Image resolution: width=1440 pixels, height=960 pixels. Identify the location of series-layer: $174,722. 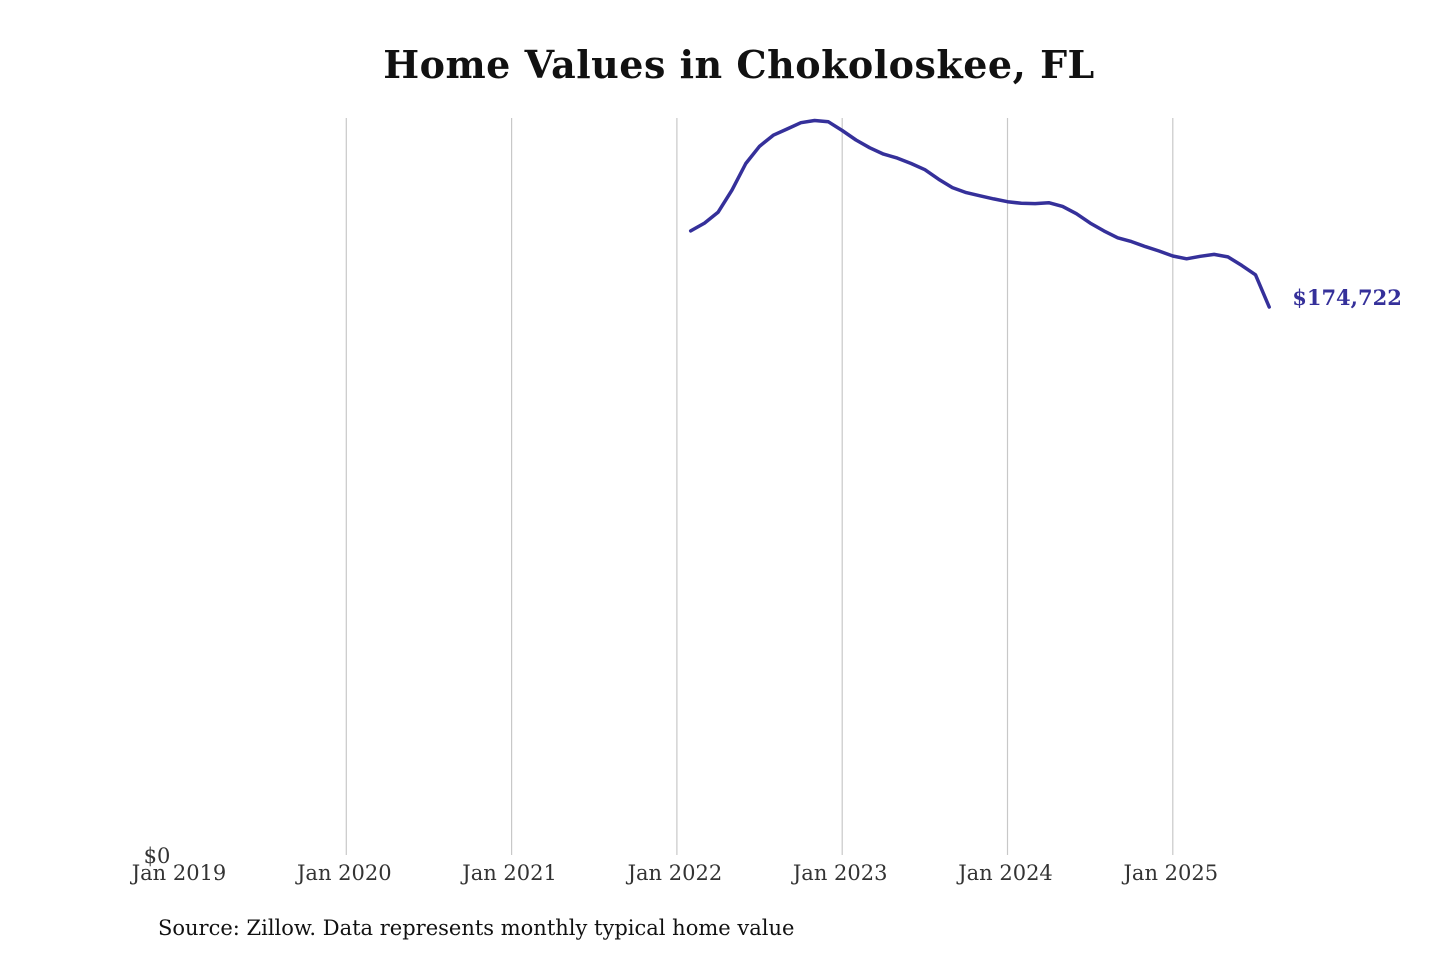
(1045, 214).